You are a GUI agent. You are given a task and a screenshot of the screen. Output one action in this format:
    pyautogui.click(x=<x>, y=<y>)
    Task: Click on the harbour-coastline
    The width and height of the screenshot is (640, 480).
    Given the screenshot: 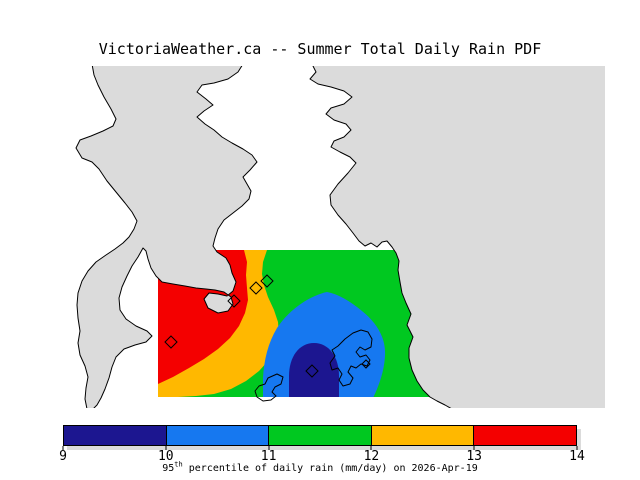 What is the action you would take?
    pyautogui.click(x=351, y=358)
    